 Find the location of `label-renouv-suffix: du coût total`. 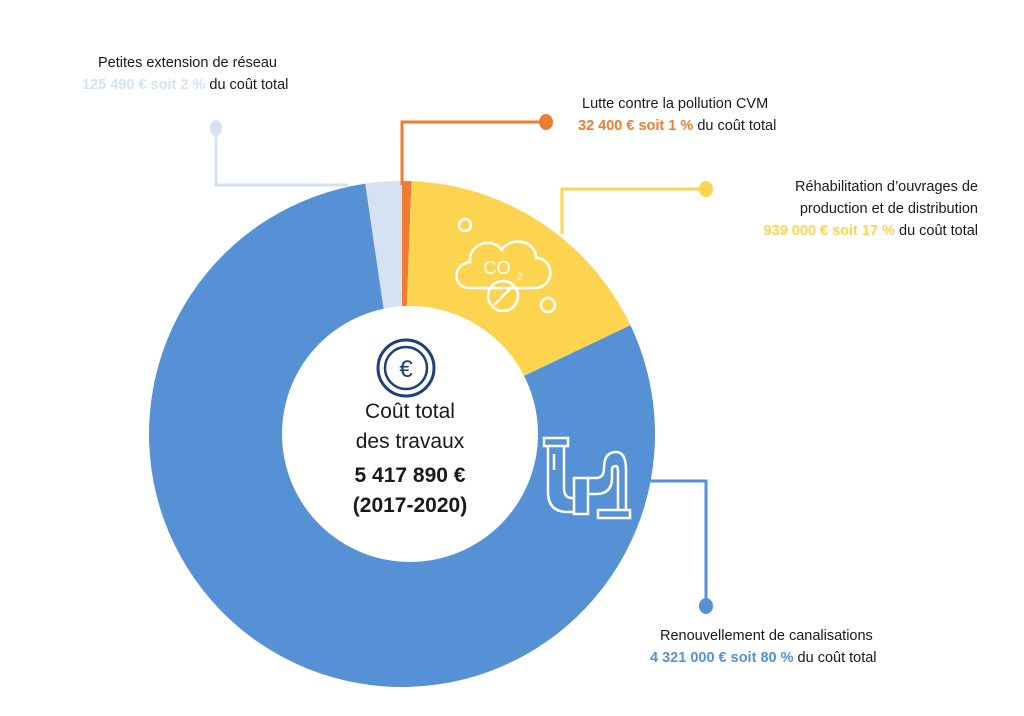

label-renouv-suffix: du coût total is located at coordinates (837, 658).